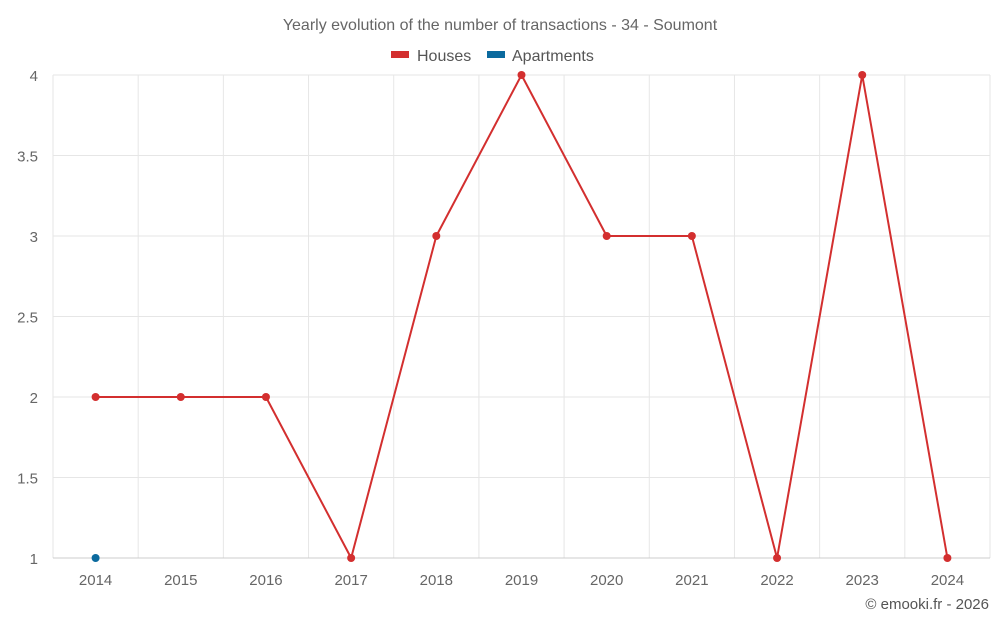 The image size is (1000, 625). Describe the element at coordinates (34, 76) in the screenshot. I see `y-tick-label: 4` at that location.